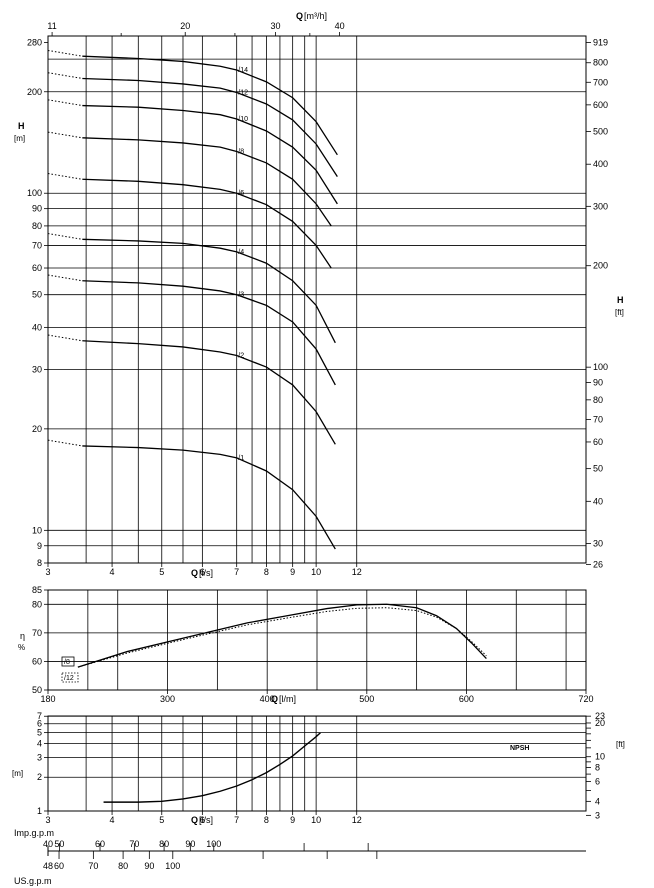  Describe the element at coordinates (39, 546) in the screenshot. I see `y-tick-label: 9` at that location.